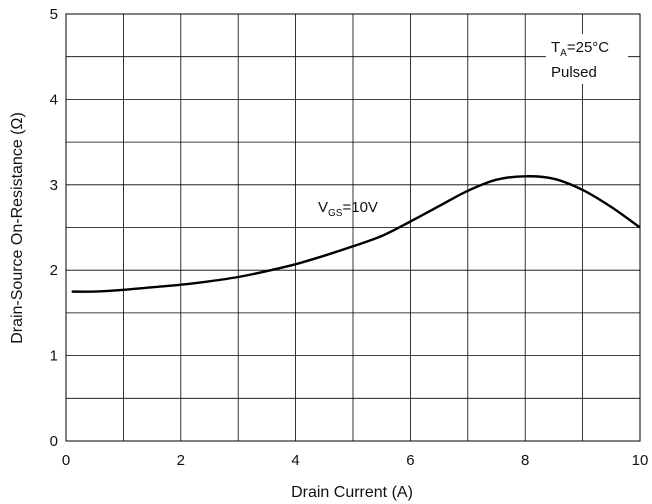  What do you see at coordinates (295, 460) in the screenshot?
I see `x-tick-label: 4` at bounding box center [295, 460].